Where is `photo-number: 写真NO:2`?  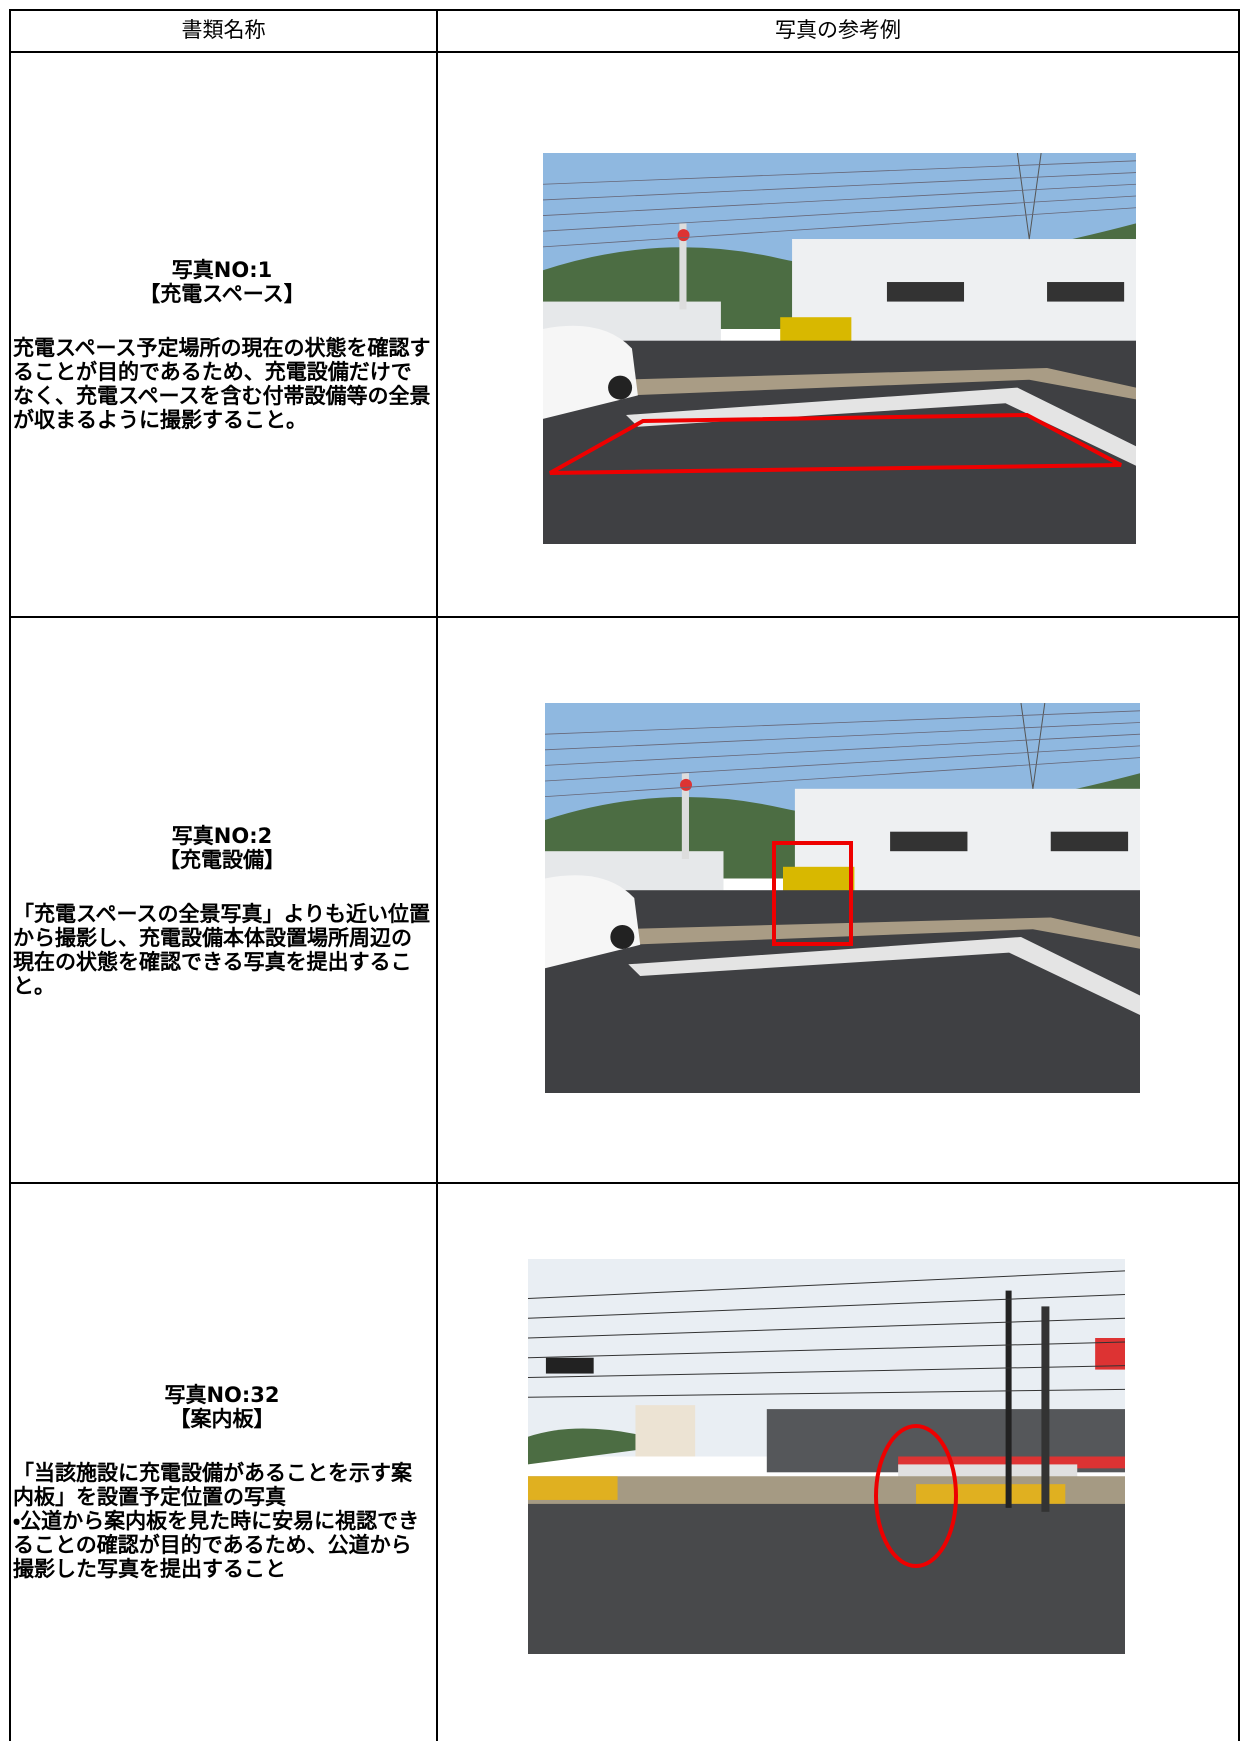 photo-number: 写真NO:2 is located at coordinates (222, 836).